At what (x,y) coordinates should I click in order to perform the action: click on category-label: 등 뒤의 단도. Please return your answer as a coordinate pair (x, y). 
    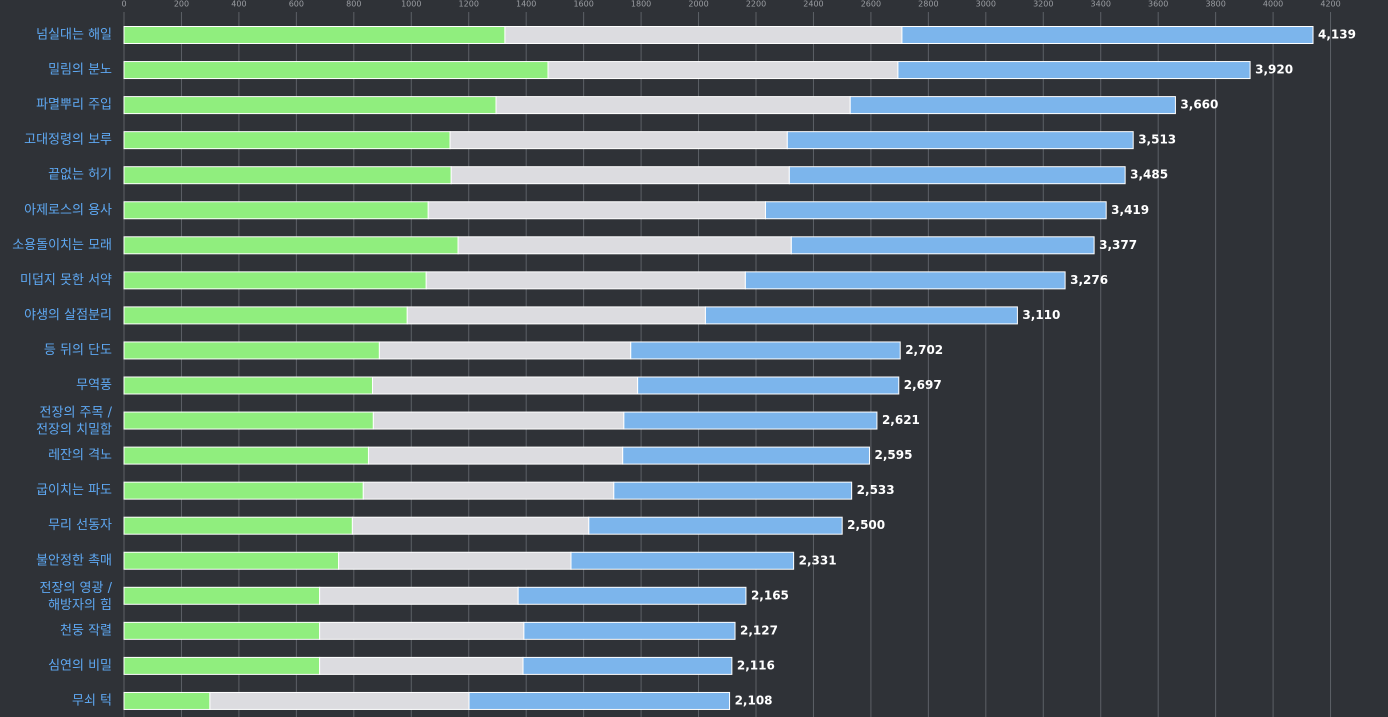
    Looking at the image, I should click on (78, 350).